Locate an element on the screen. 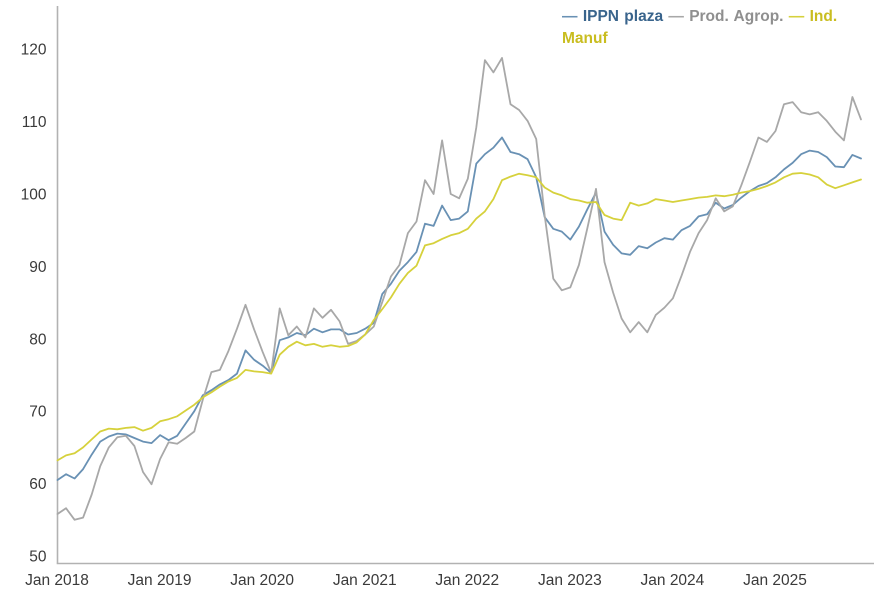 The height and width of the screenshot is (601, 886). chart-legend: — IPPN plaza — Prod. Agrop. — Ind. Manuf is located at coordinates (722, 28).